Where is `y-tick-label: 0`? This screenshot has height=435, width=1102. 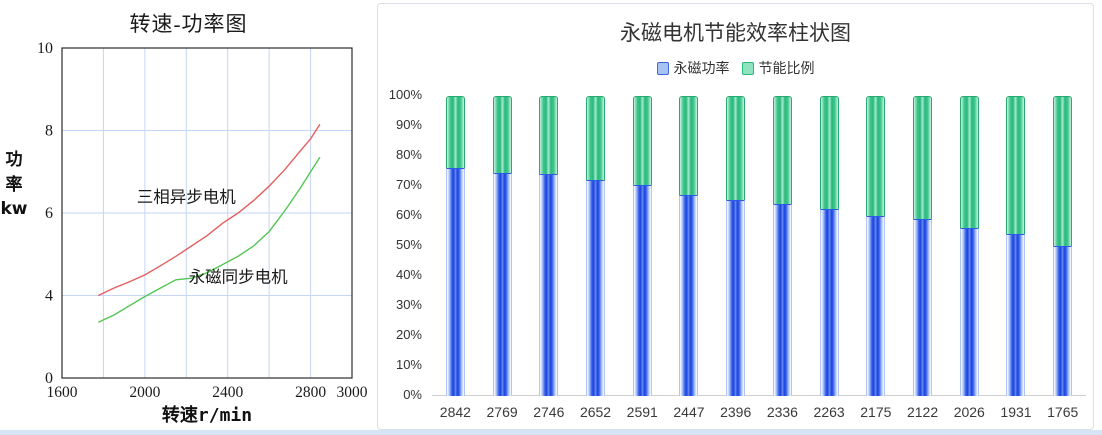 y-tick-label: 0 is located at coordinates (49, 378).